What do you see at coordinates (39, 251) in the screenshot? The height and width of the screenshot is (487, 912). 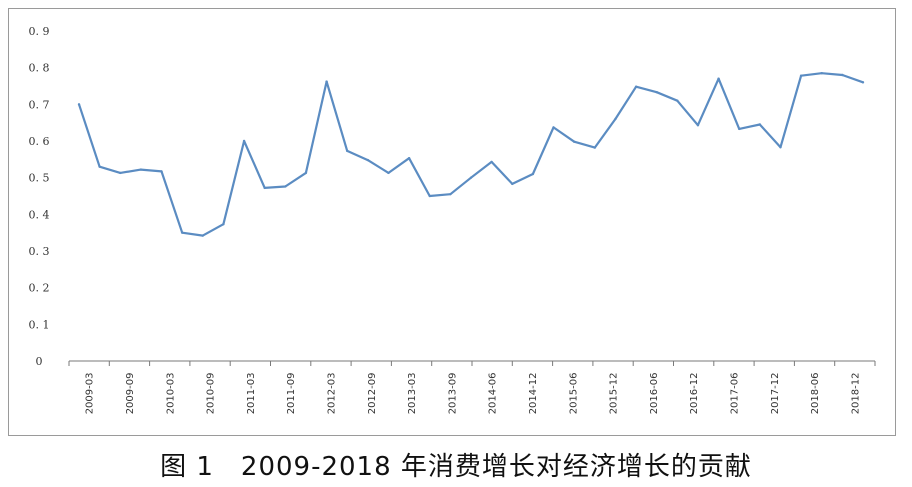 I see `y-tick-label: 0. 3` at bounding box center [39, 251].